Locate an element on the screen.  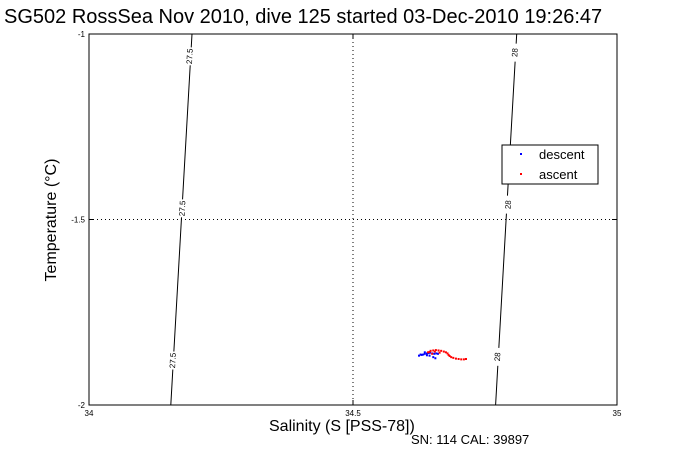
serial-calibration-note: SN: 114 CAL: 39897 is located at coordinates (470, 439).